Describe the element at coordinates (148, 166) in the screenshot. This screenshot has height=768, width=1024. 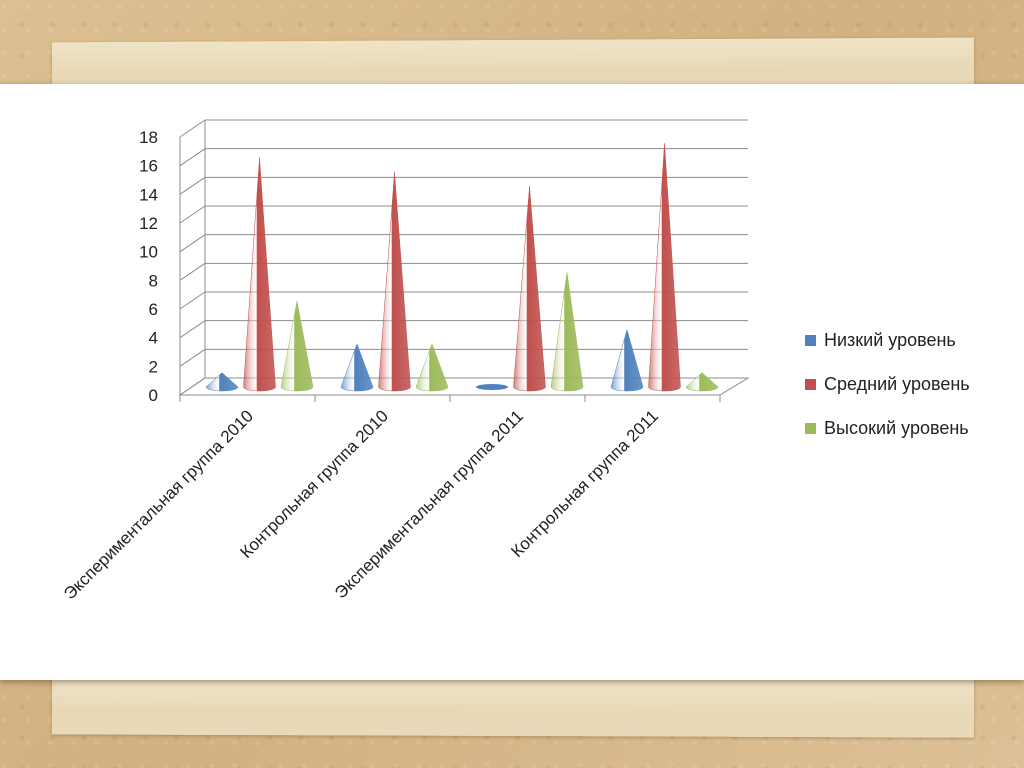
I see `y-tick-label: 16` at that location.